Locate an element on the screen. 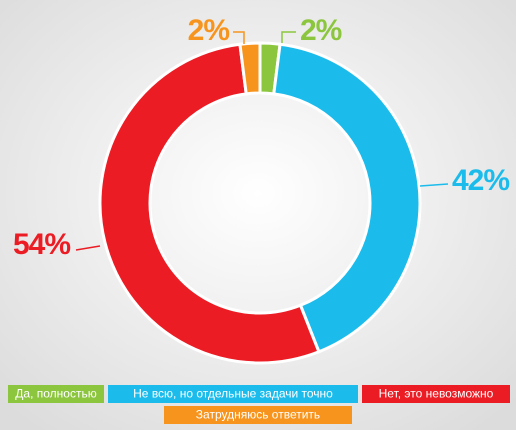 The image size is (516, 430). legend-label: Не всю, но отдельные задачи точно is located at coordinates (233, 394).